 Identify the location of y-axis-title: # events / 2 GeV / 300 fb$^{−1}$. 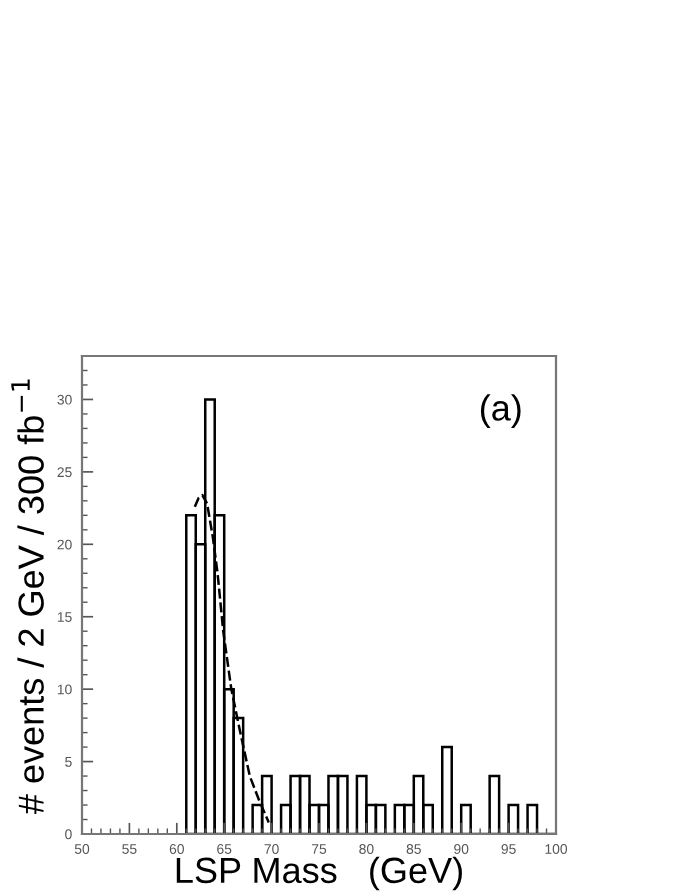
(27, 597).